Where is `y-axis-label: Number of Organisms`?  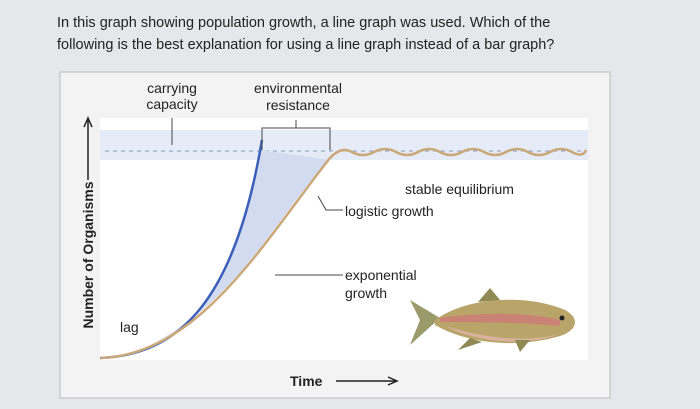 y-axis-label: Number of Organisms is located at coordinates (88, 254).